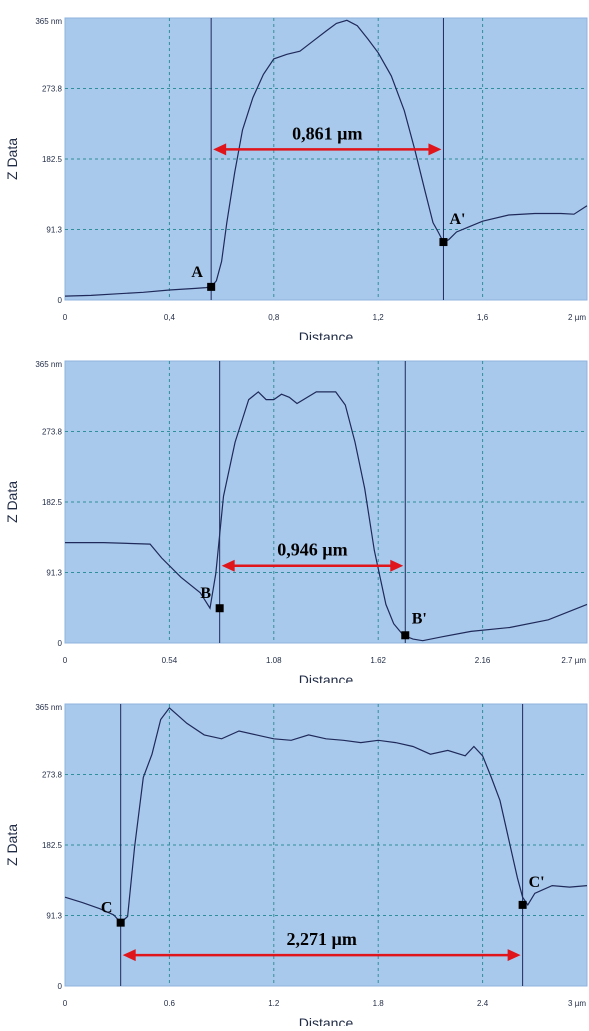 Image resolution: width=589 pixels, height=1031 pixels. Describe the element at coordinates (573, 660) in the screenshot. I see `x-tick-label: 2.7 µm` at that location.